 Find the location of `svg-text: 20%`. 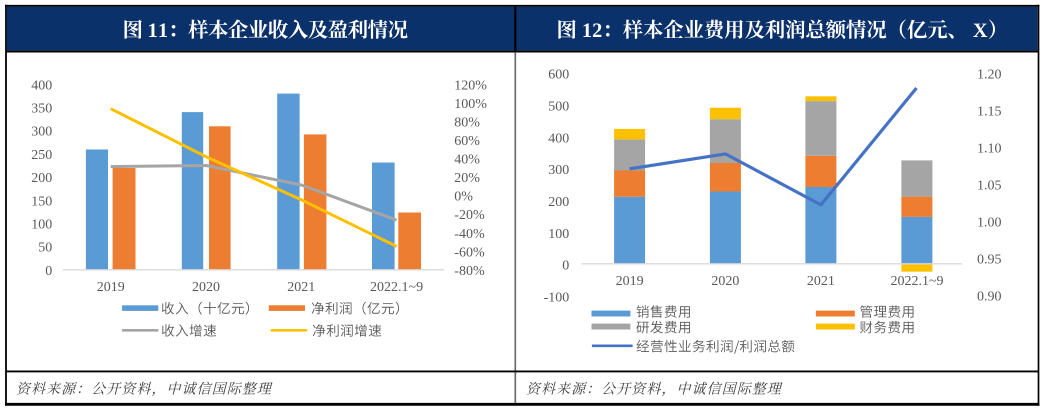

svg-text: 20% is located at coordinates (467, 178).